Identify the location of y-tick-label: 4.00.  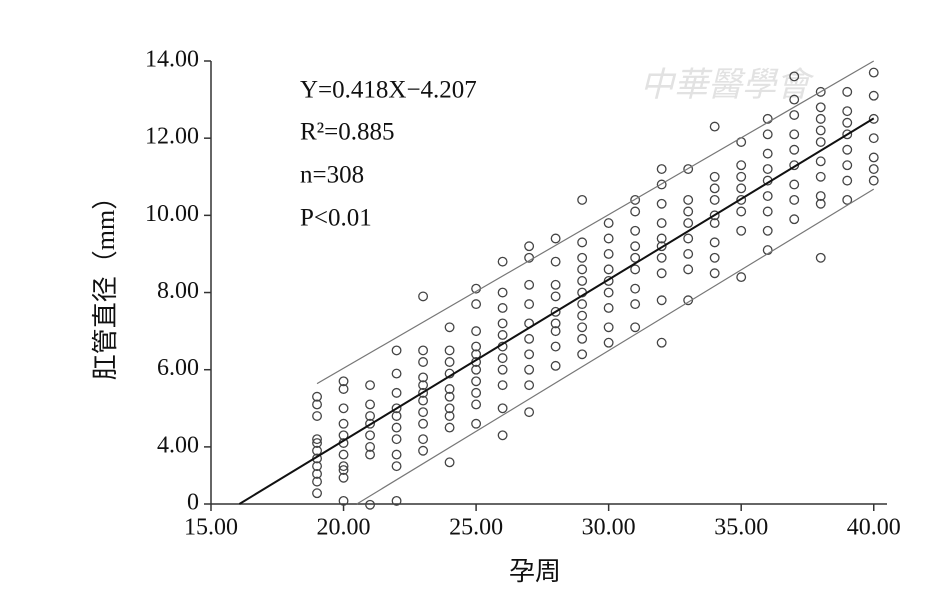
(178, 445).